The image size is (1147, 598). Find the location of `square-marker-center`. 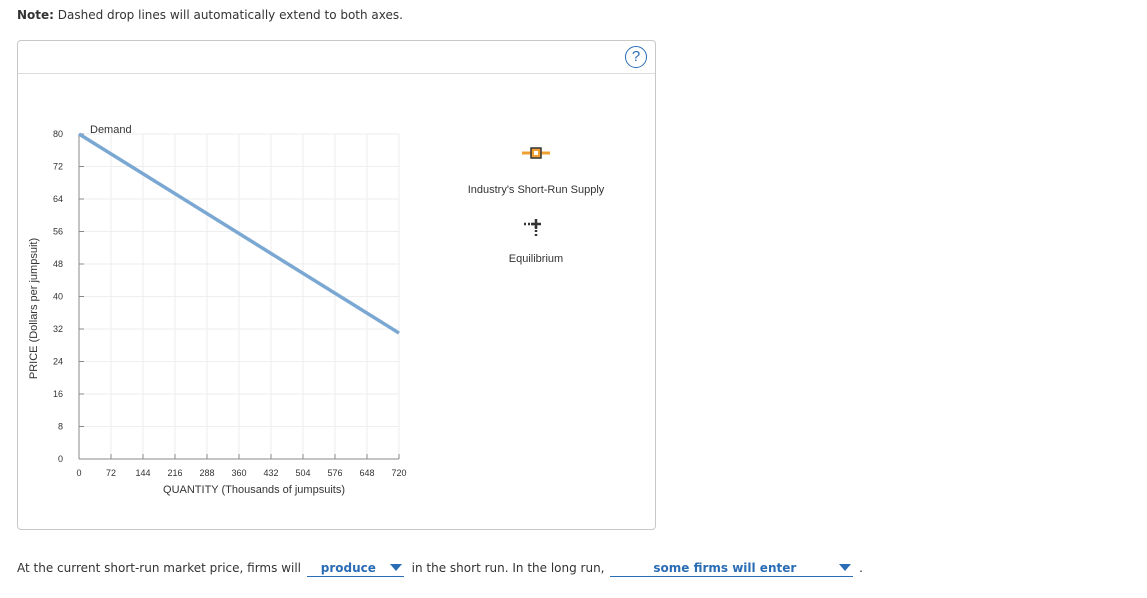

square-marker-center is located at coordinates (536, 153).